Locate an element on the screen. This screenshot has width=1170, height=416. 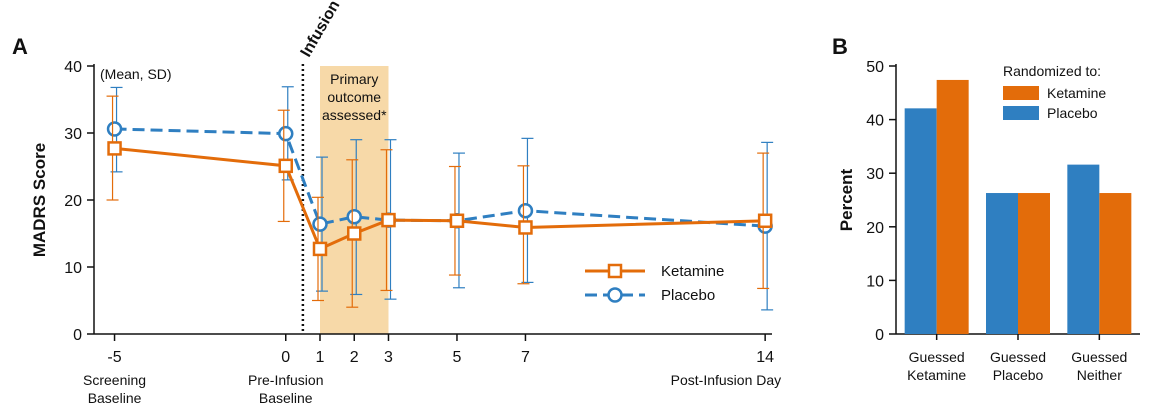
primary-outcome-region is located at coordinates (354, 200).